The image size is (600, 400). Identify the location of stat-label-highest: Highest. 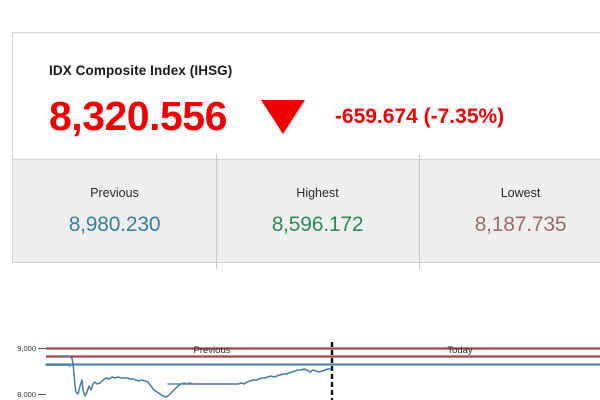
(317, 192).